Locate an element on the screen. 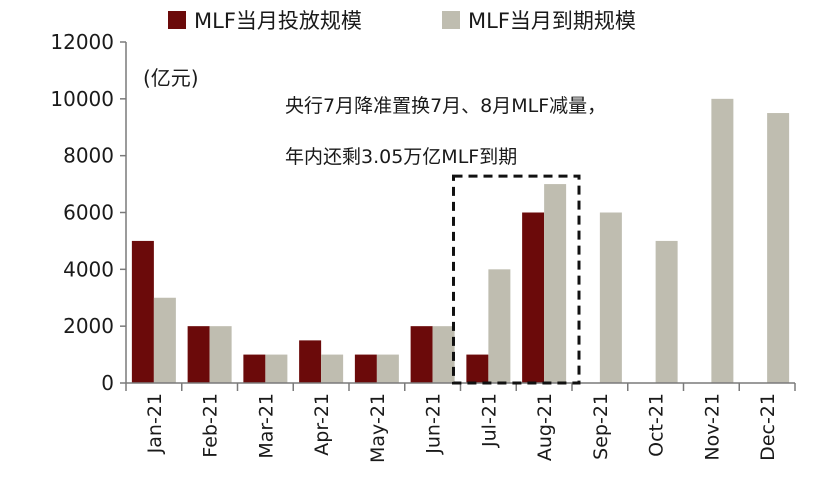  y-tick-label-10000: 10000 is located at coordinates (82, 99).